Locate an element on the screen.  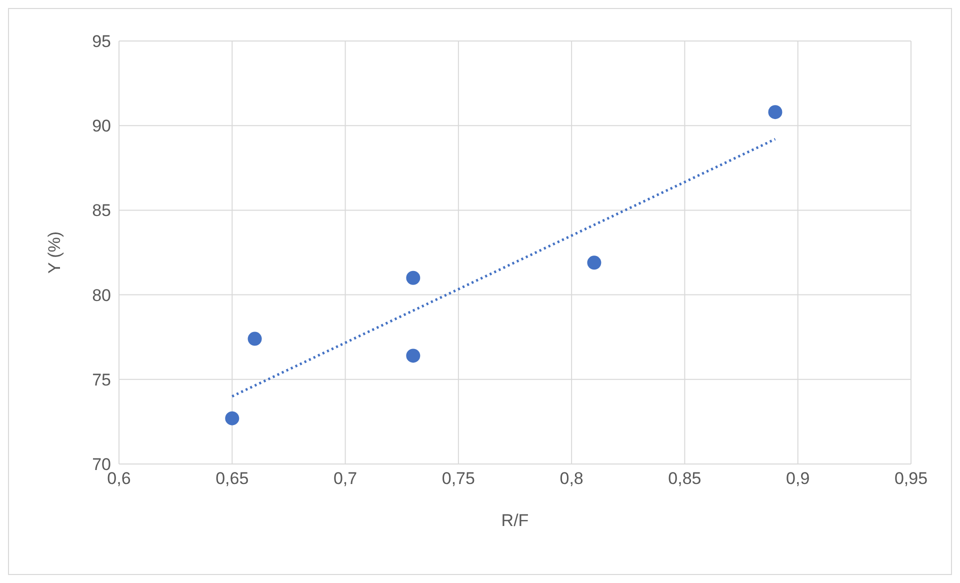
y-axis-title: Y (%) is located at coordinates (54, 252).